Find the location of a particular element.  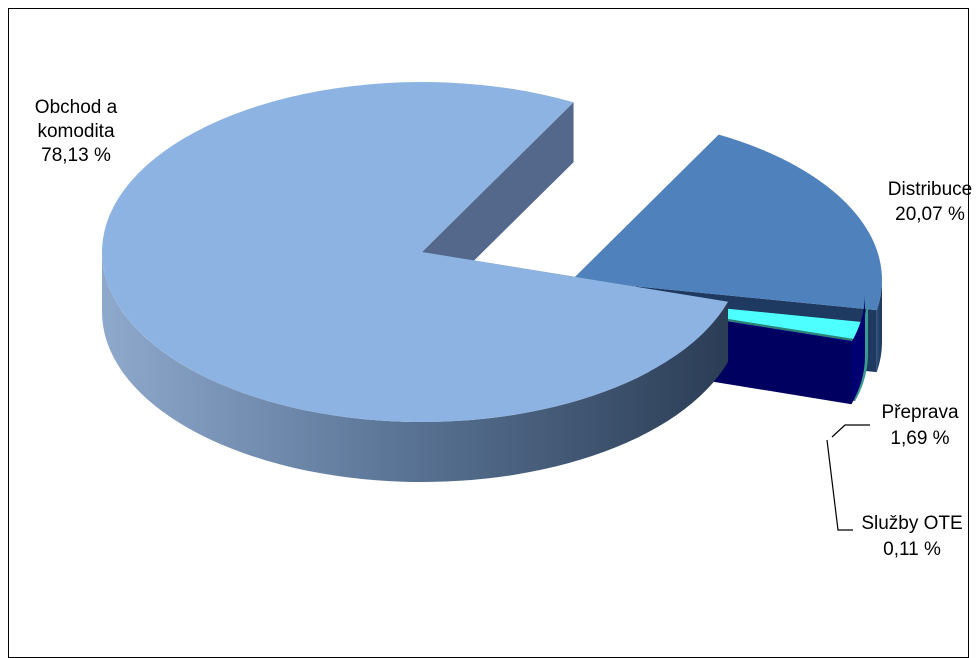

label-line: Služby OTE is located at coordinates (911, 523).